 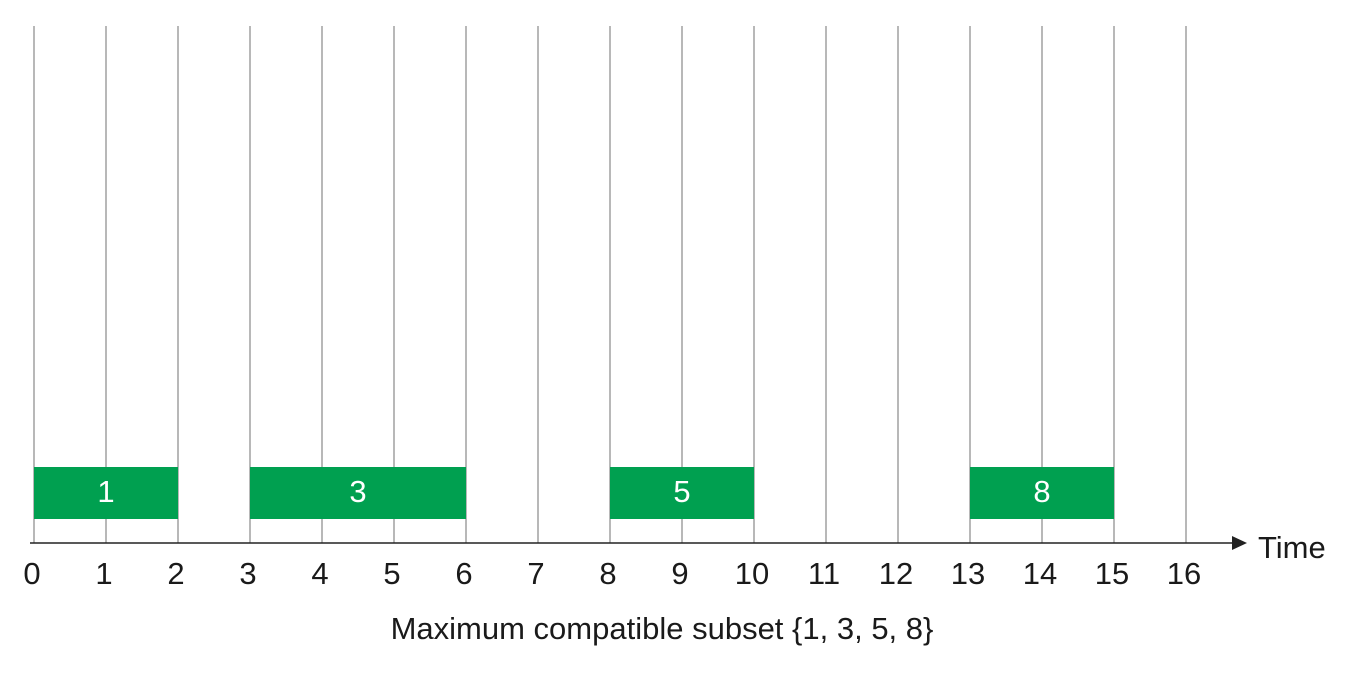 I want to click on tick-label: 16, so click(x=1184, y=573).